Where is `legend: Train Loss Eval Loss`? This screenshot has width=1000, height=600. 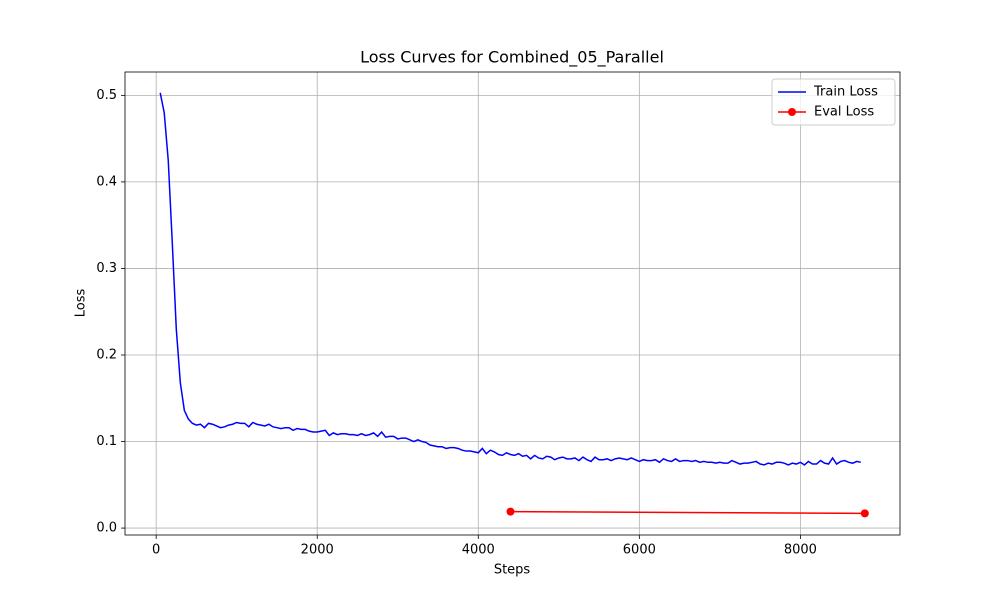 legend: Train Loss Eval Loss is located at coordinates (833, 102).